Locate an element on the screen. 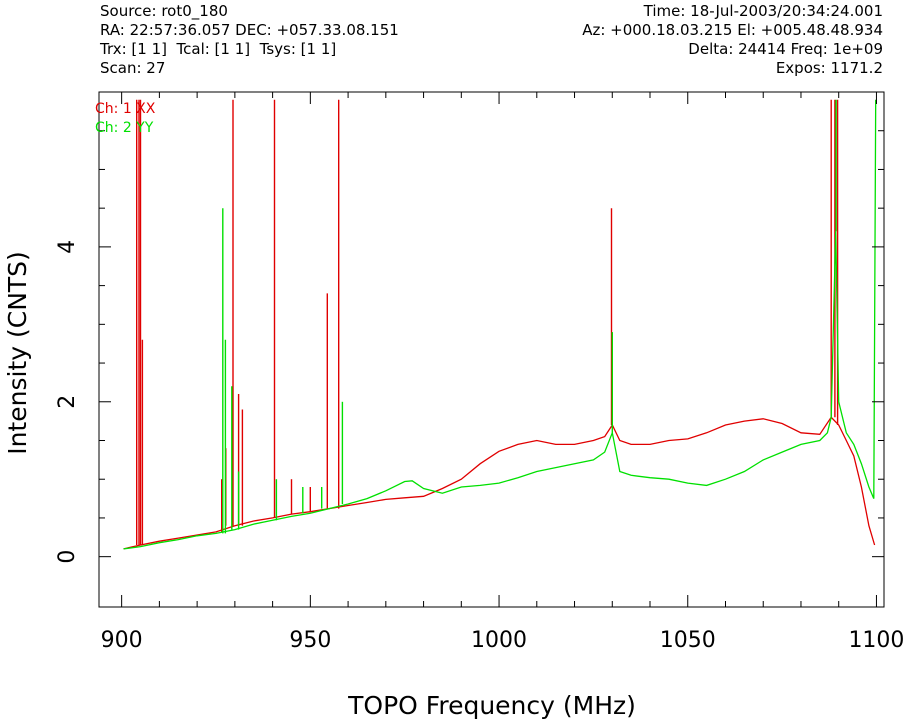  legend-ch2-yy: Ch: 2 YY is located at coordinates (124, 128).